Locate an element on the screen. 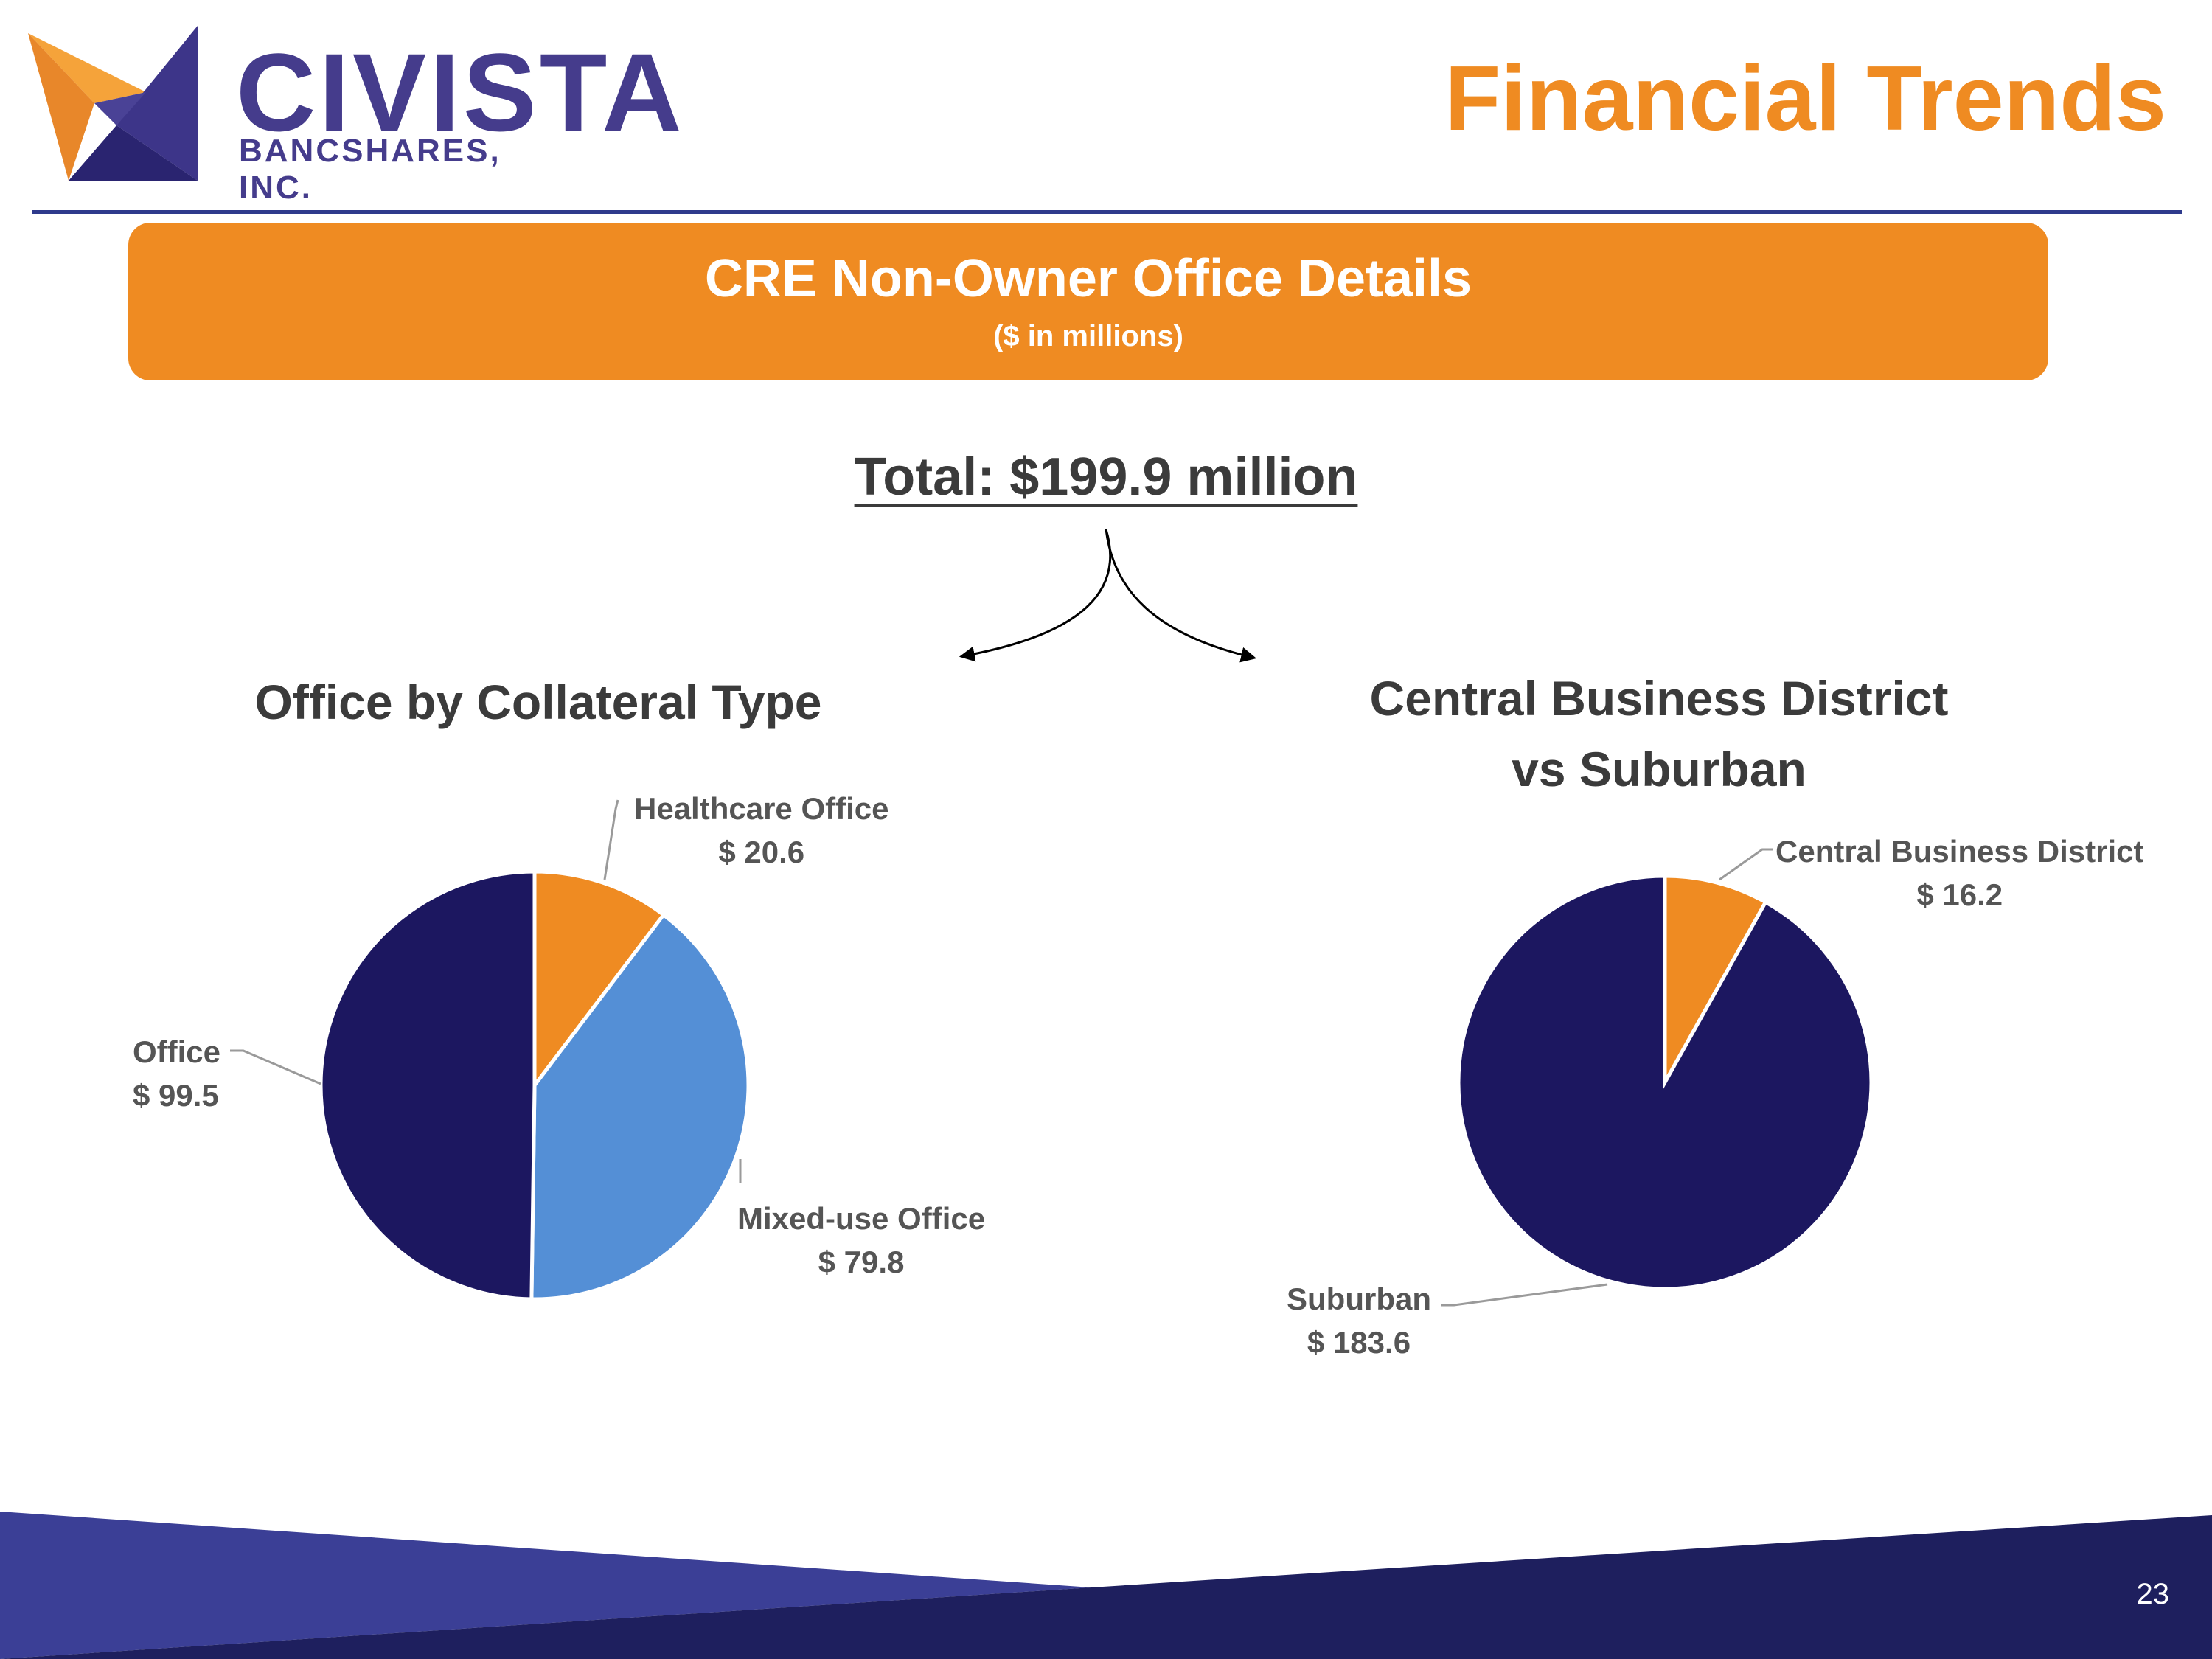  chart-2-title: Central Business District vs Suburban is located at coordinates (1659, 734).